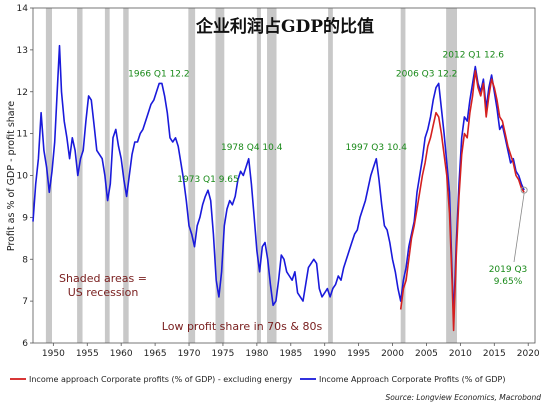 Image resolution: width=550 pixels, height=409 pixels. I want to click on x-tick-label: 2010, so click(460, 354).